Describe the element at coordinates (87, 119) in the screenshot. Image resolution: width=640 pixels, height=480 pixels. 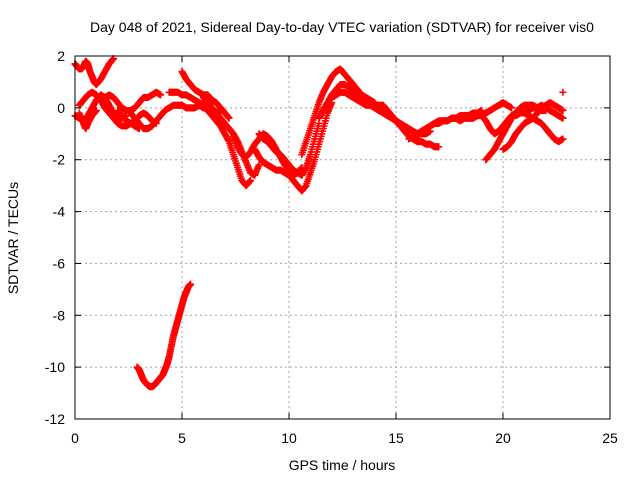
I see `series-arc-d` at that location.